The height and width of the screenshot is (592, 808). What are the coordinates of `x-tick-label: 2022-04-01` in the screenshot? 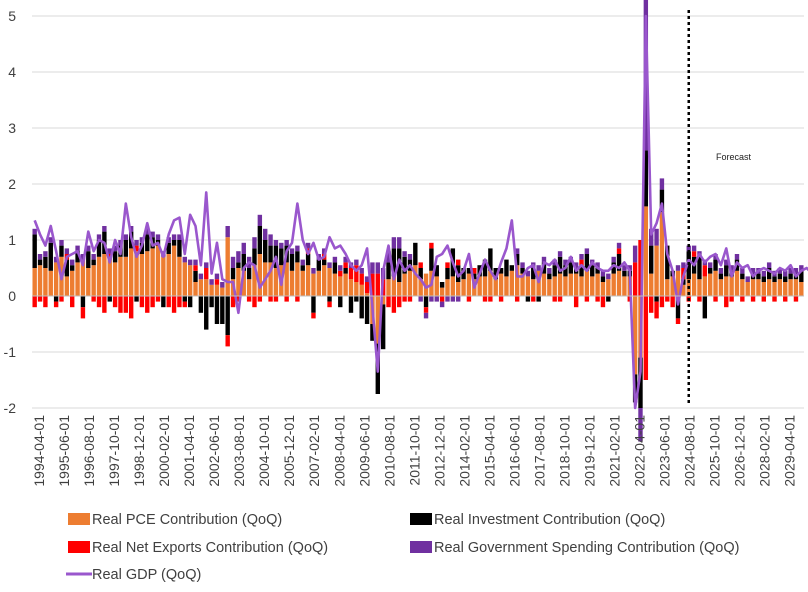 It's located at (639, 451).